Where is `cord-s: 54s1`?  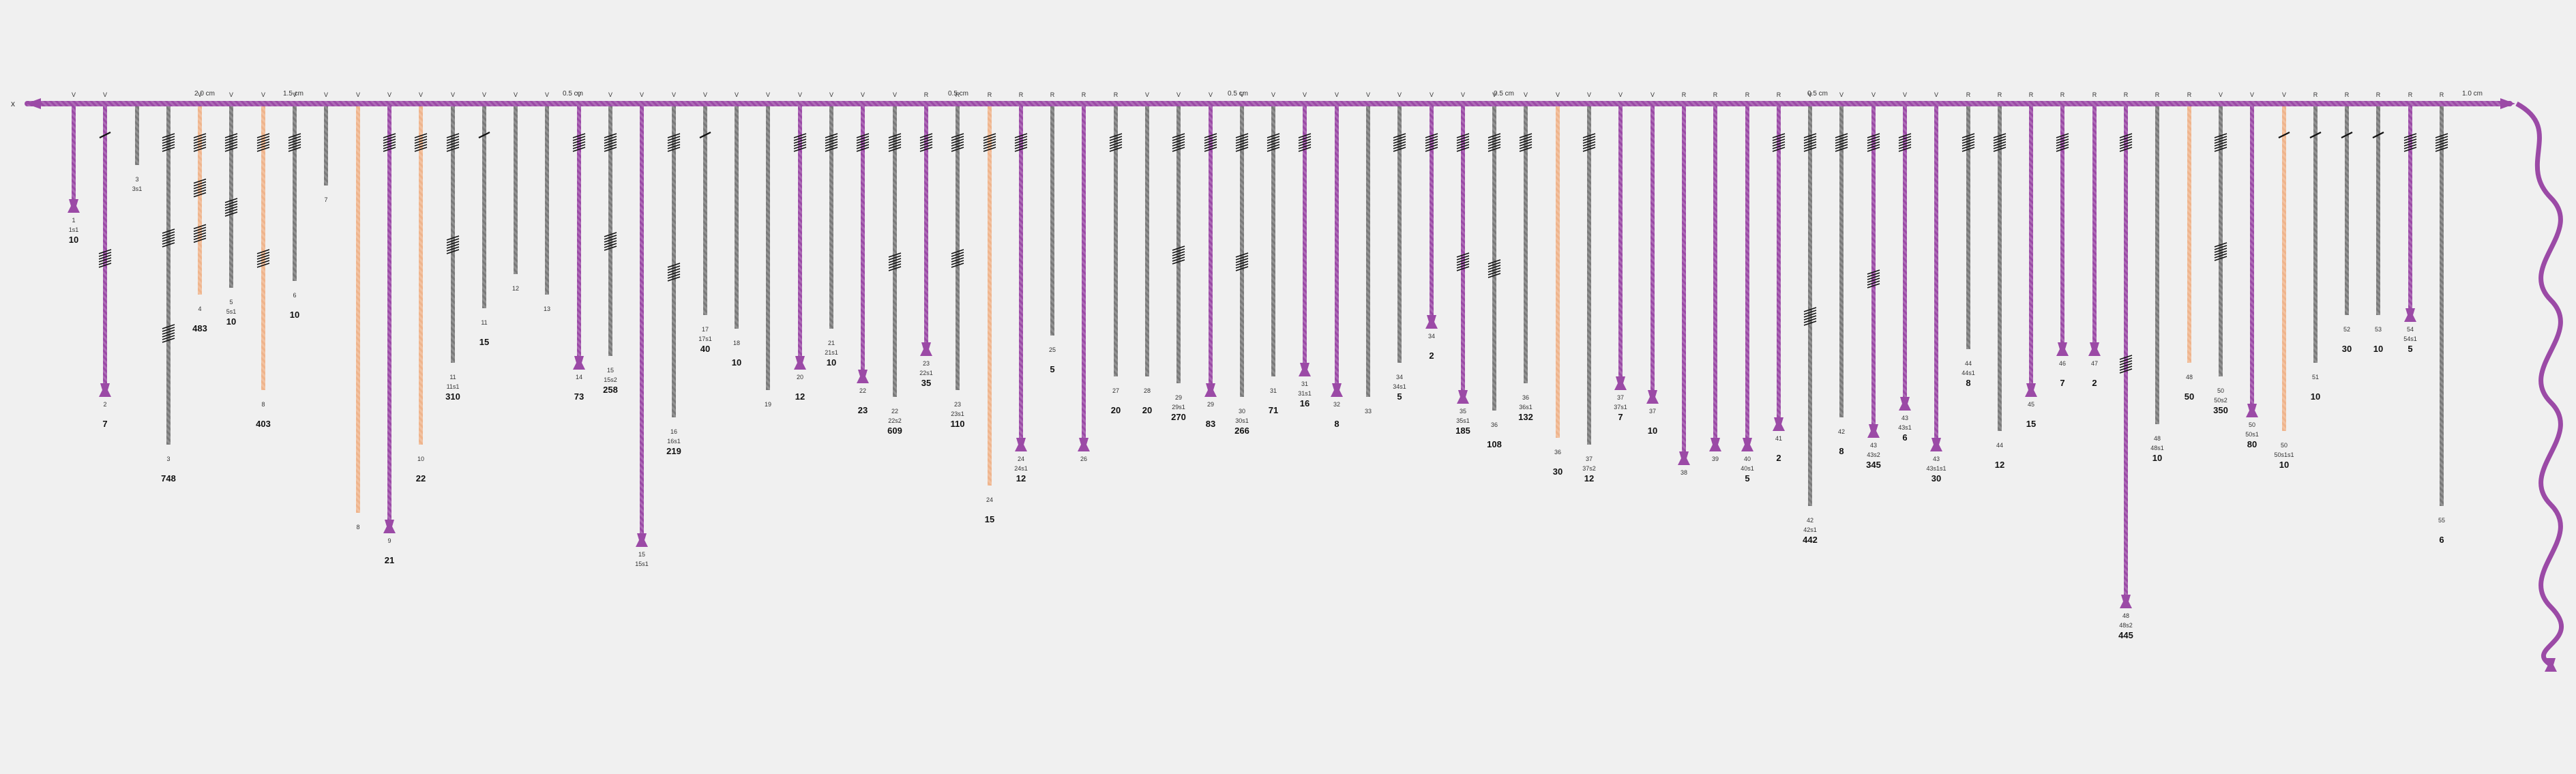 cord-s: 54s1 is located at coordinates (2410, 339).